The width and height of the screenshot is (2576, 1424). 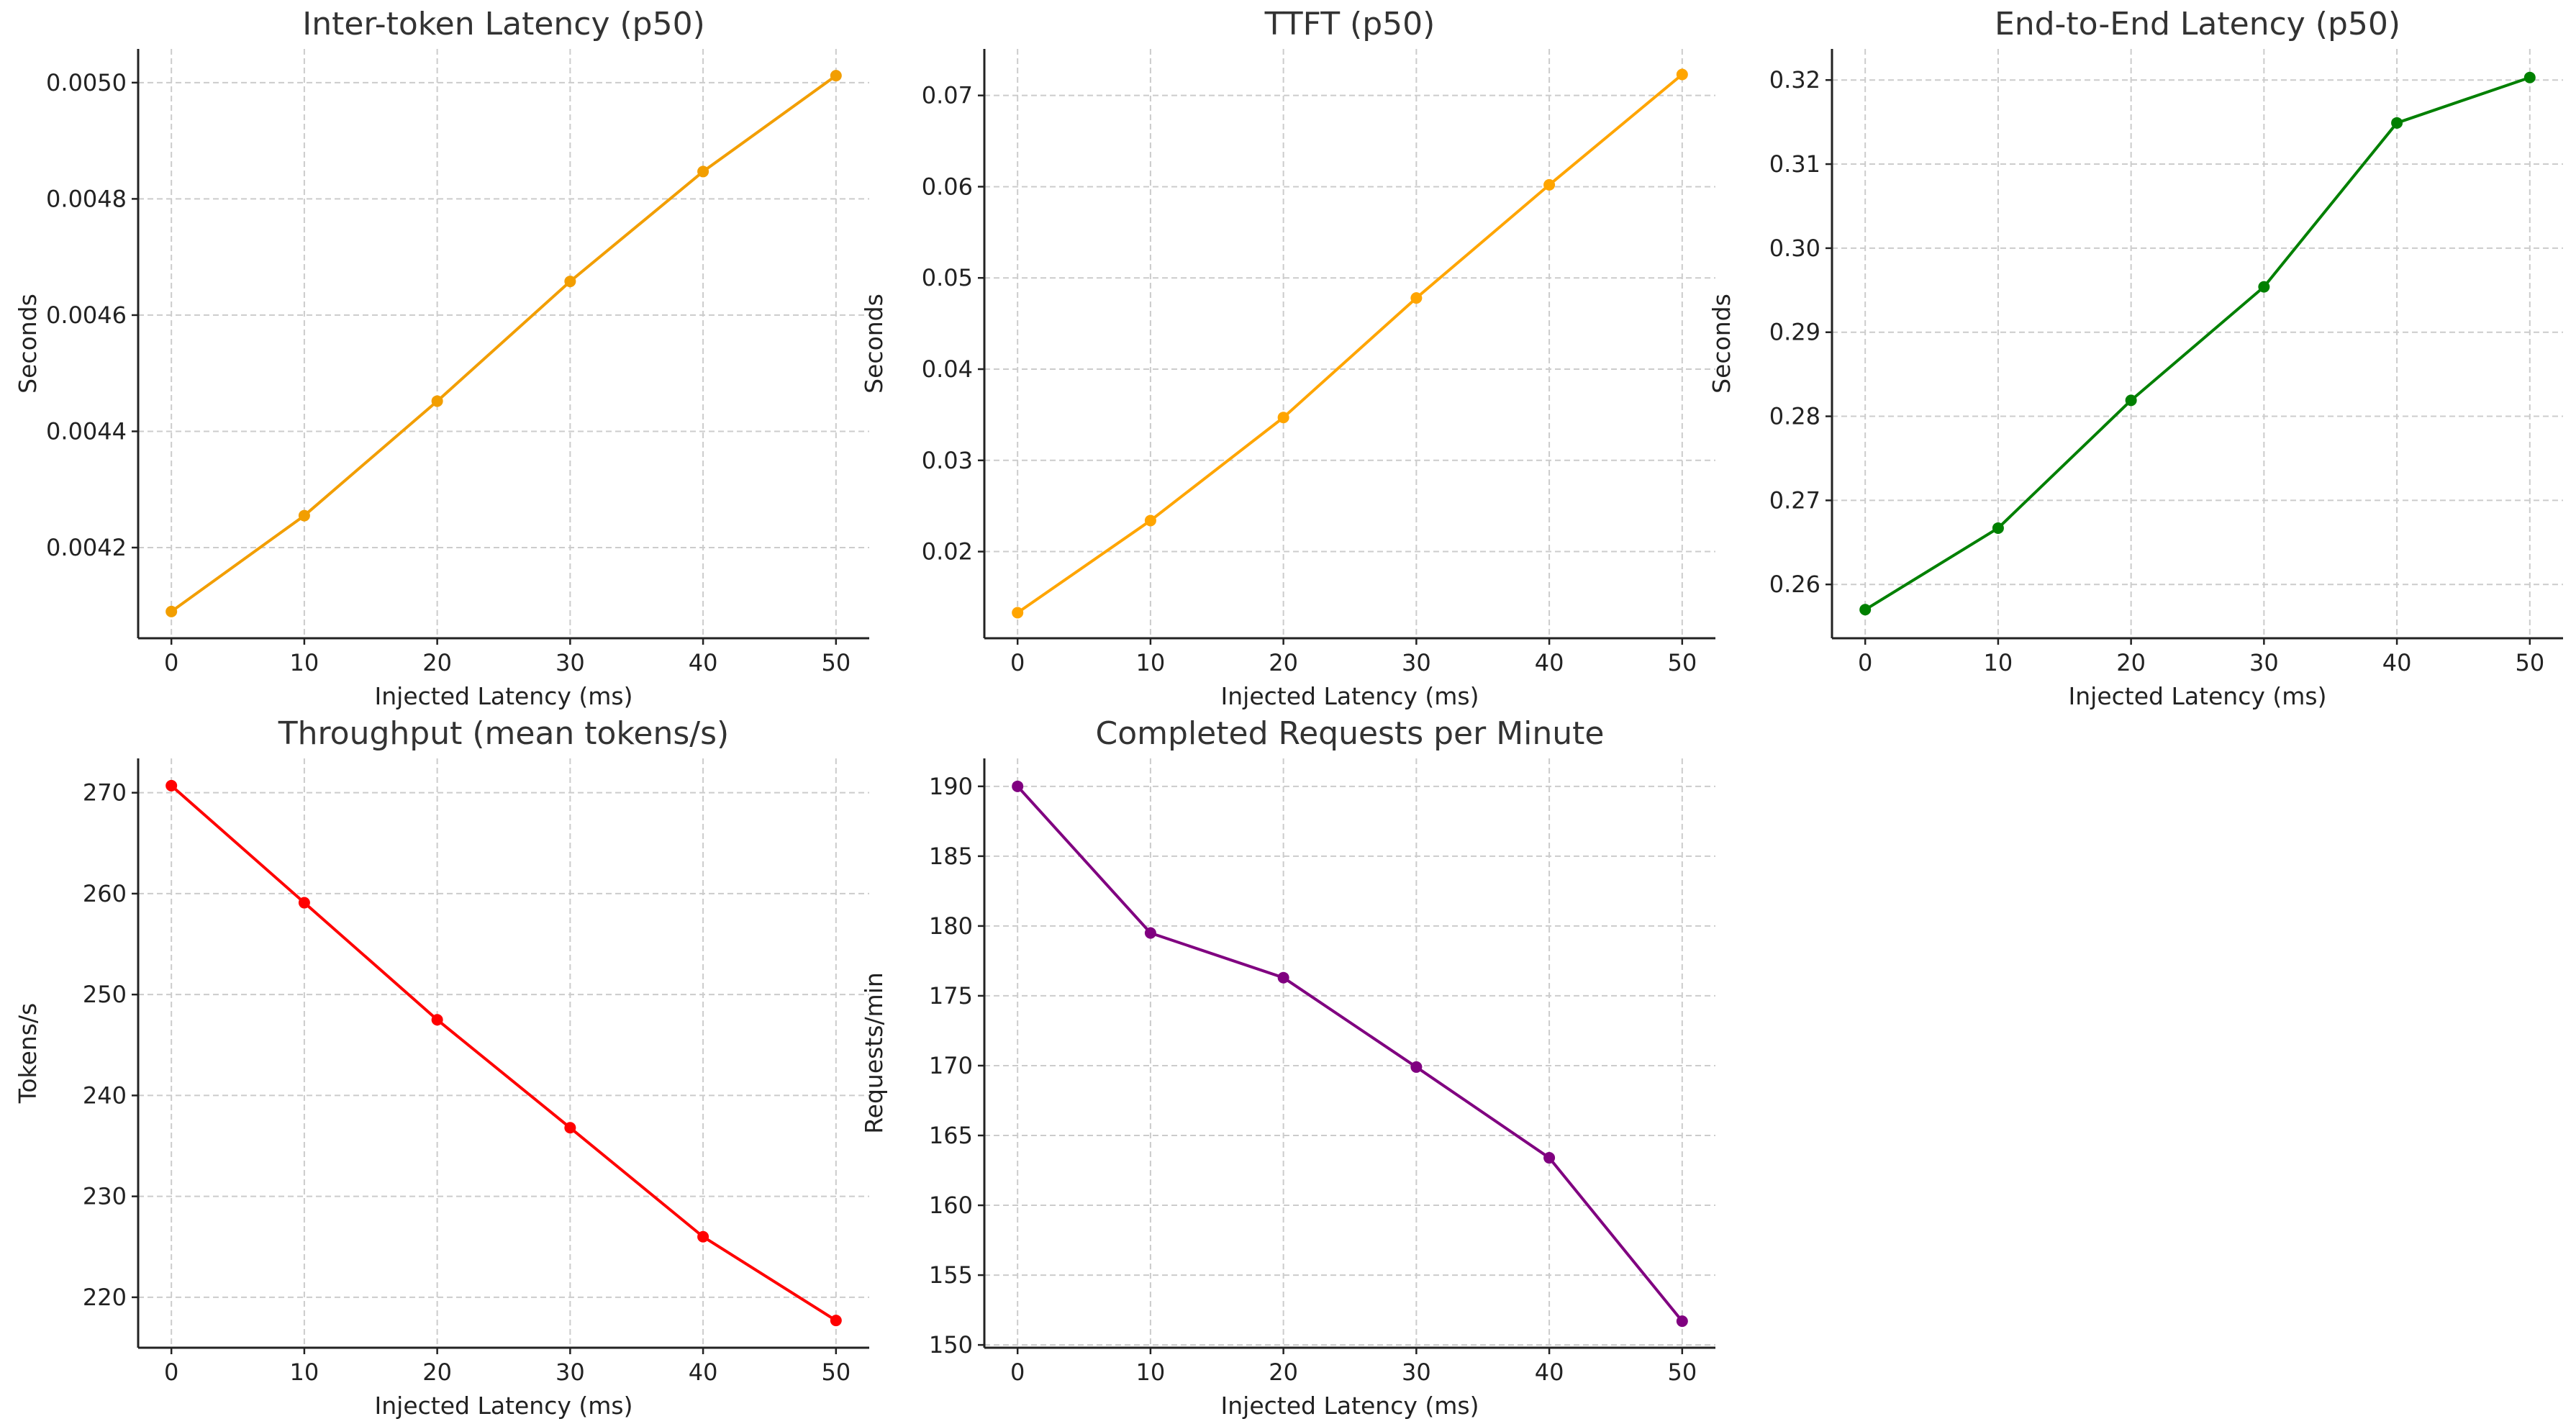 I want to click on y-tick-label: 0.28, so click(x=1795, y=417).